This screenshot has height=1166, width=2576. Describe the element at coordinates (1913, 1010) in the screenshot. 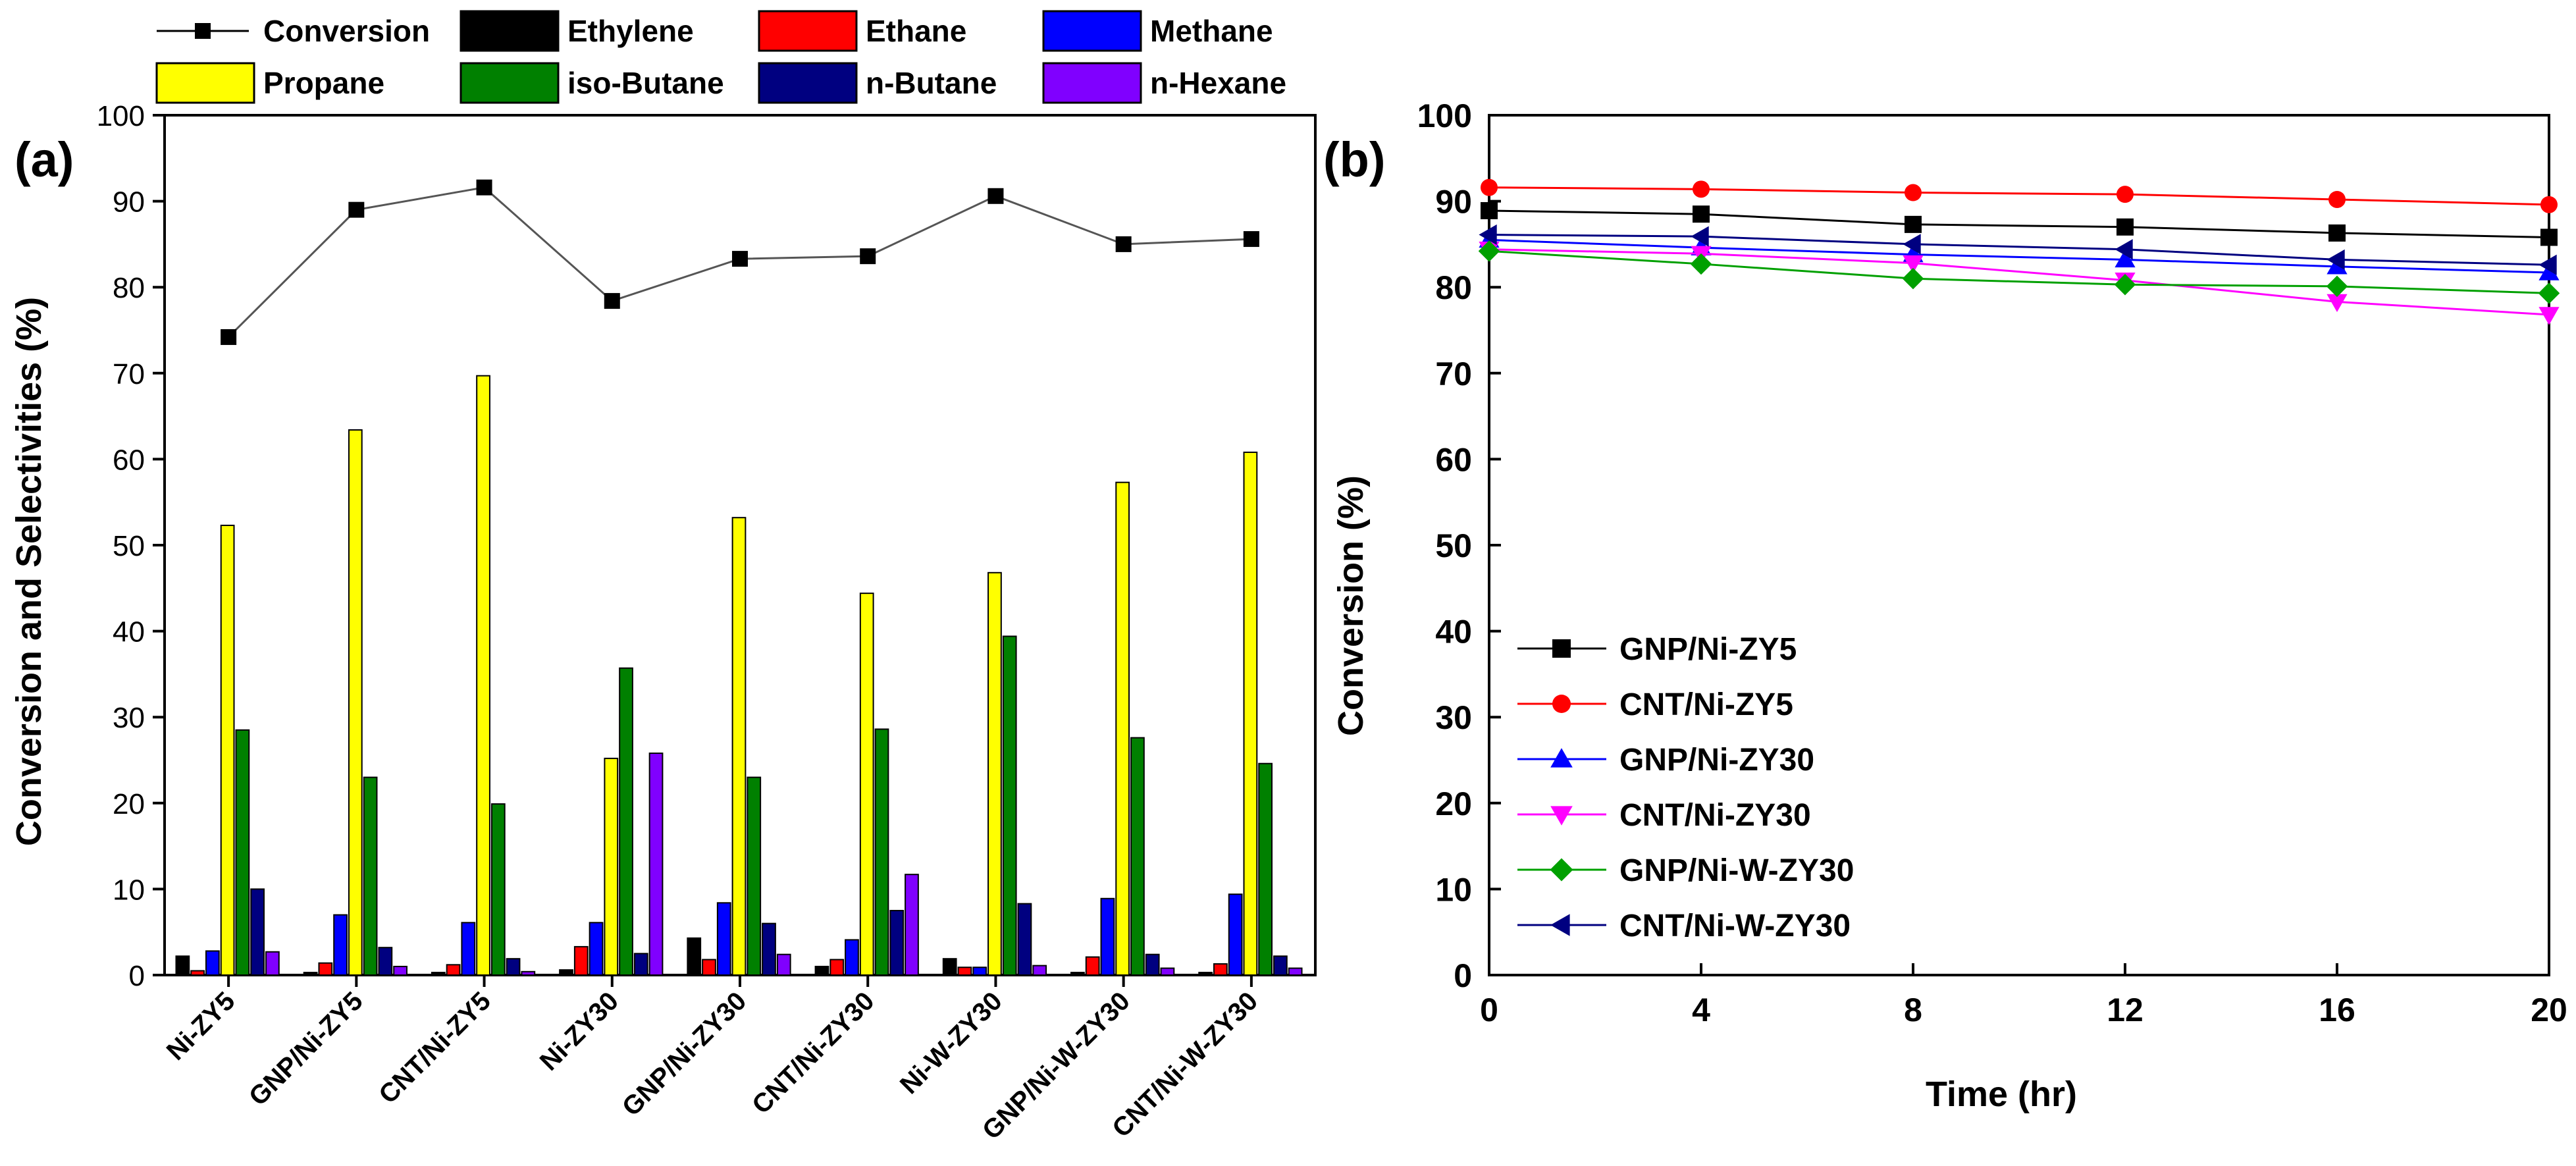

I see `panel-b-x-tick-label: 8` at that location.